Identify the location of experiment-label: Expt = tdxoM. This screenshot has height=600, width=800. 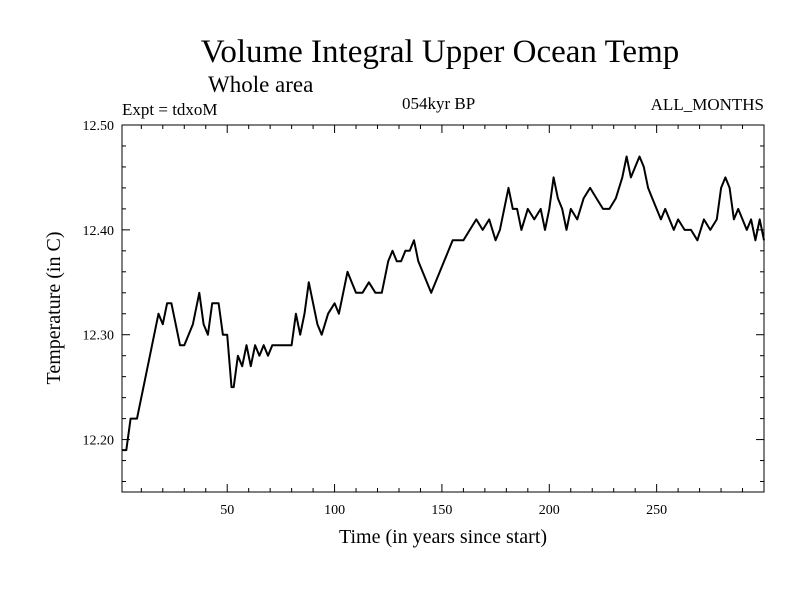
(170, 109).